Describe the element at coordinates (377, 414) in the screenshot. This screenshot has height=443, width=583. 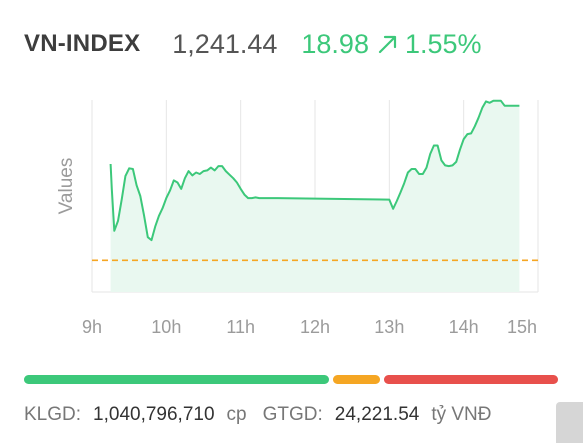
I see `trading-value: 24,221.54` at that location.